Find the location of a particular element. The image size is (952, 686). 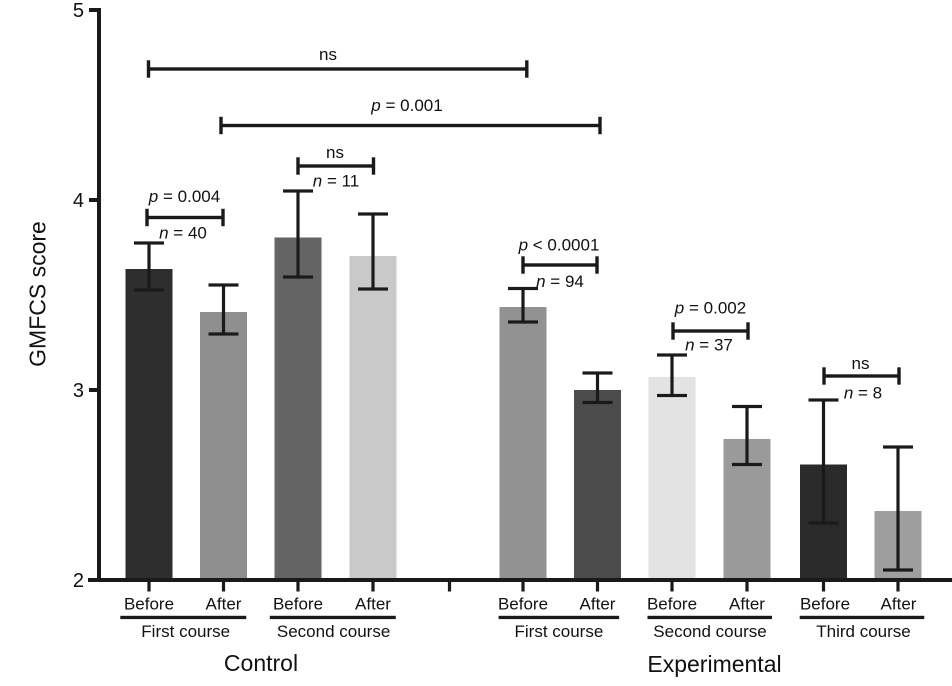

svg-text: p = 0.001 is located at coordinates (406, 105).